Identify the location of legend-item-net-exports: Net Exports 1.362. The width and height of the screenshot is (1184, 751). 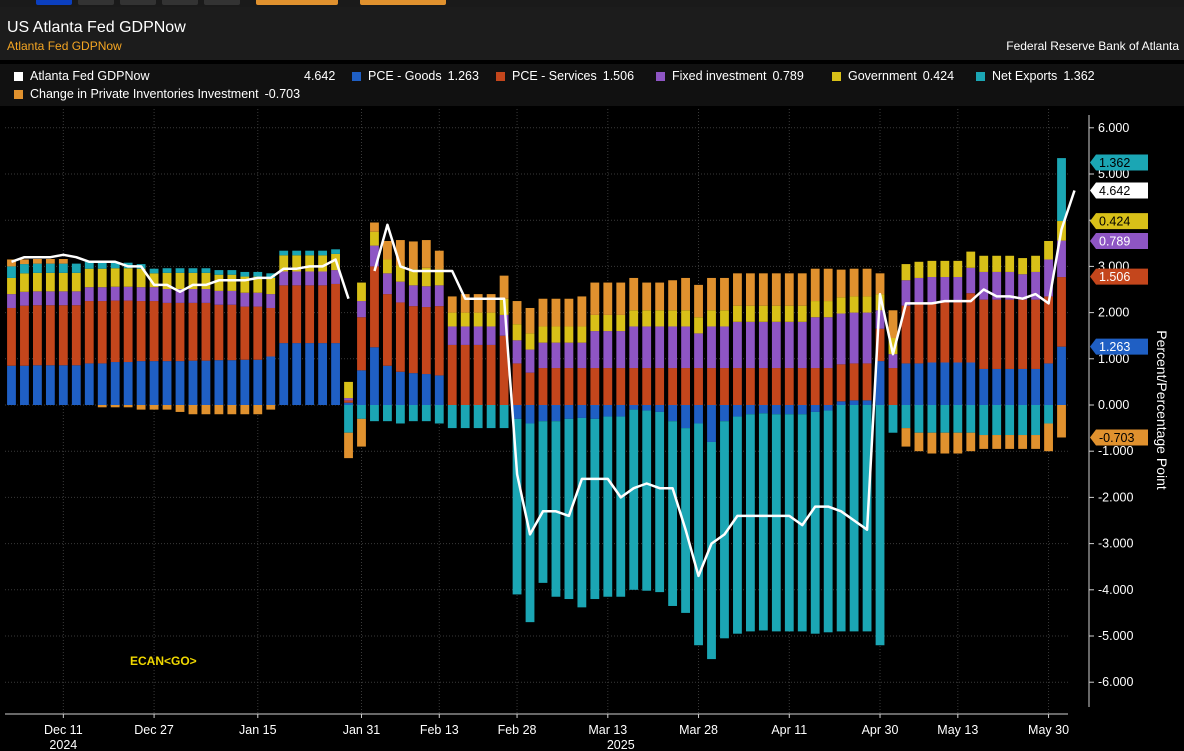
(1035, 76).